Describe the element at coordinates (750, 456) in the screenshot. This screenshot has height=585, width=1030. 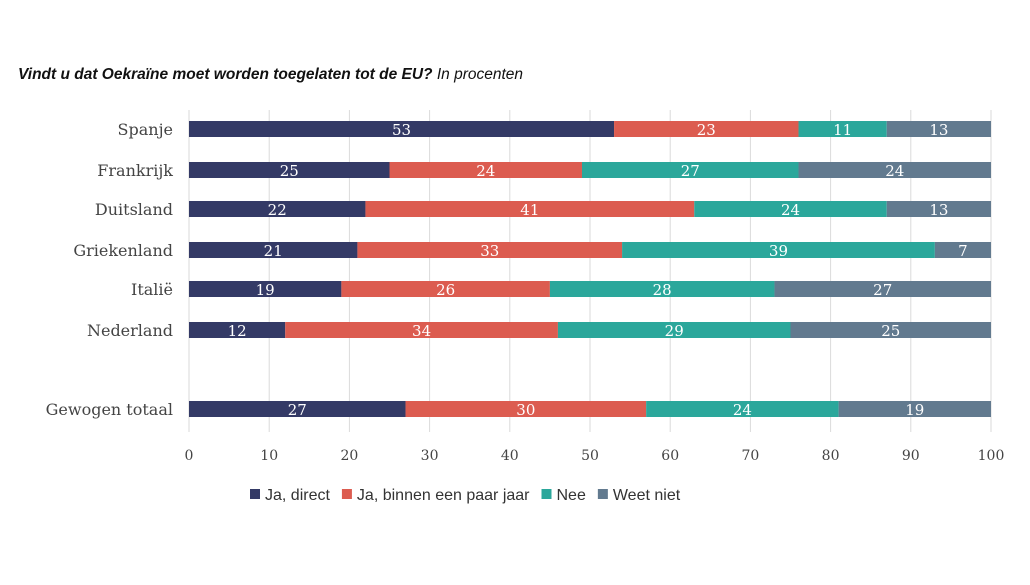
I see `x-tick-label: 70` at that location.